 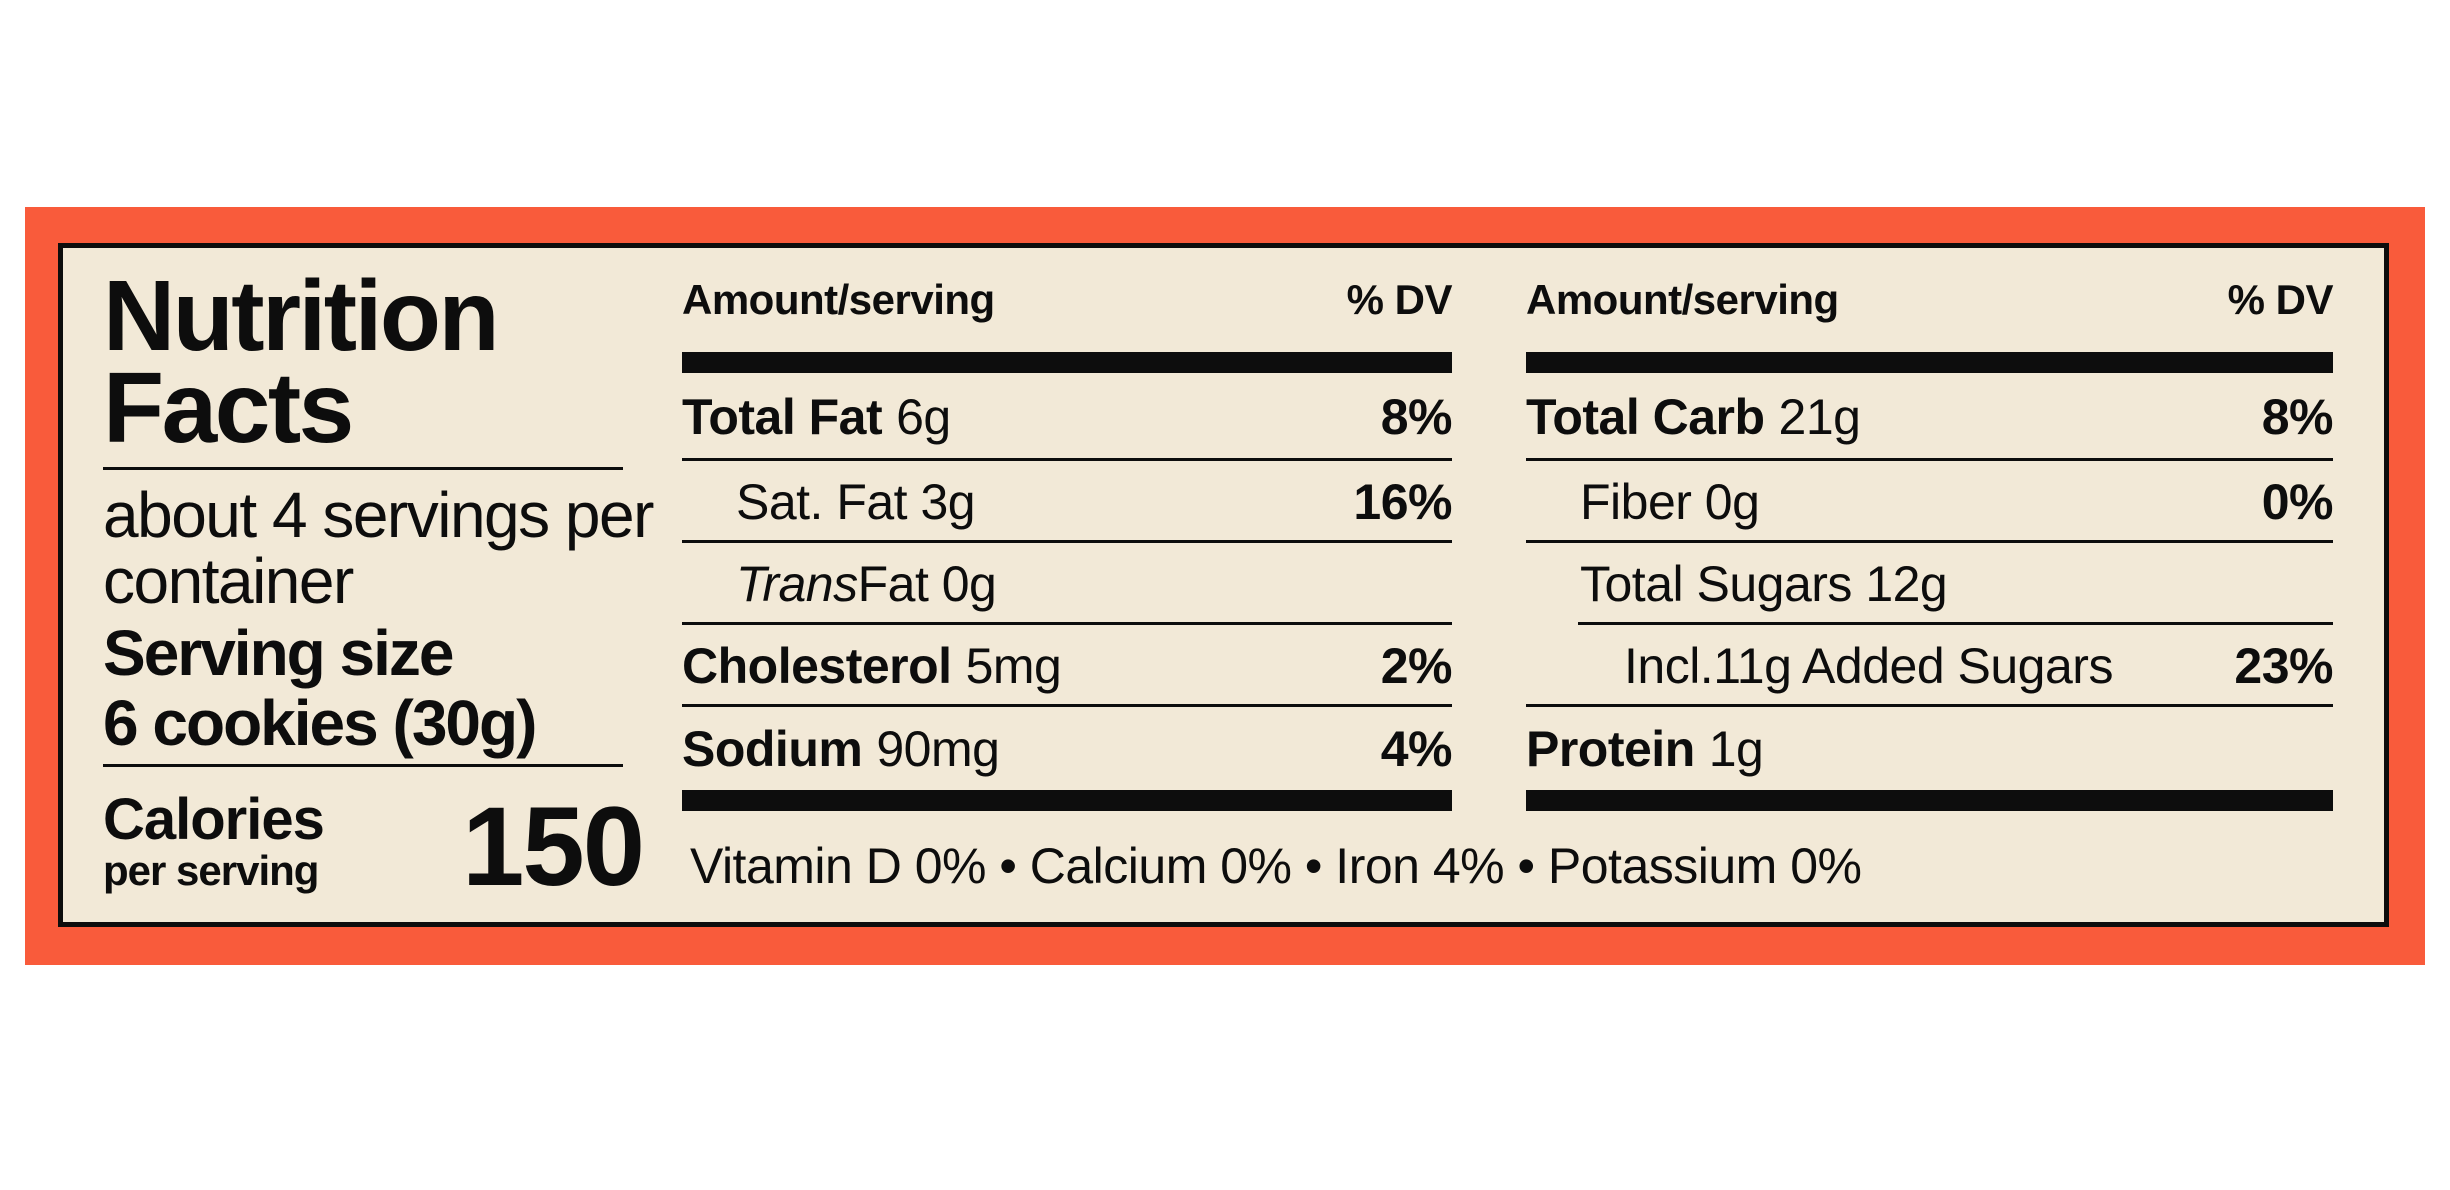 I want to click on nutrient-name: Fiber 0g, so click(x=1670, y=502).